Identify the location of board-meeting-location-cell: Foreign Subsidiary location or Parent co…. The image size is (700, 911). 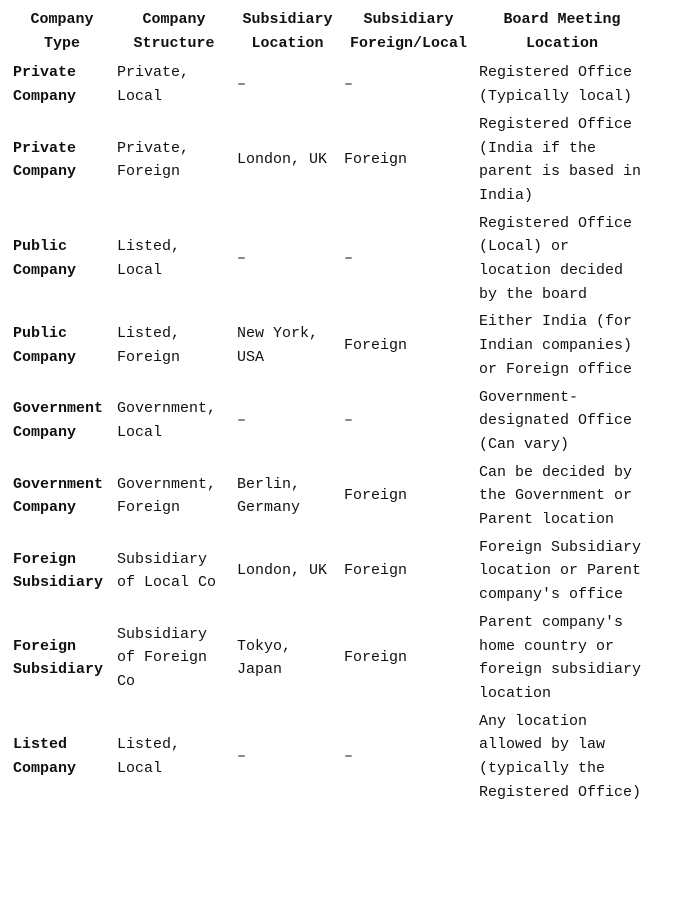
(560, 571).